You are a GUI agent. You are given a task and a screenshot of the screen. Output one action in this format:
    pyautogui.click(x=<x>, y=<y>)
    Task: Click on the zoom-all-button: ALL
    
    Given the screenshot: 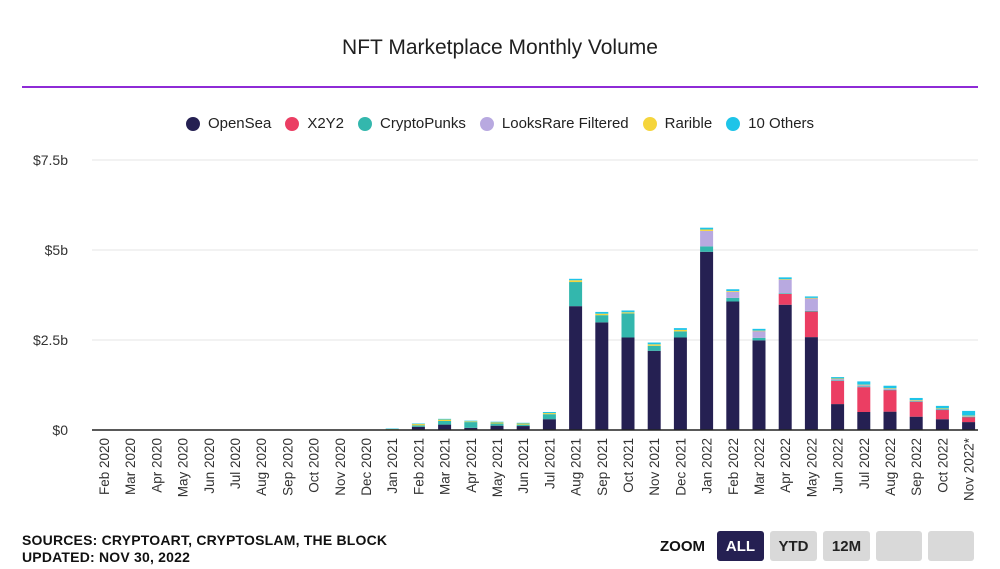 What is the action you would take?
    pyautogui.click(x=740, y=546)
    